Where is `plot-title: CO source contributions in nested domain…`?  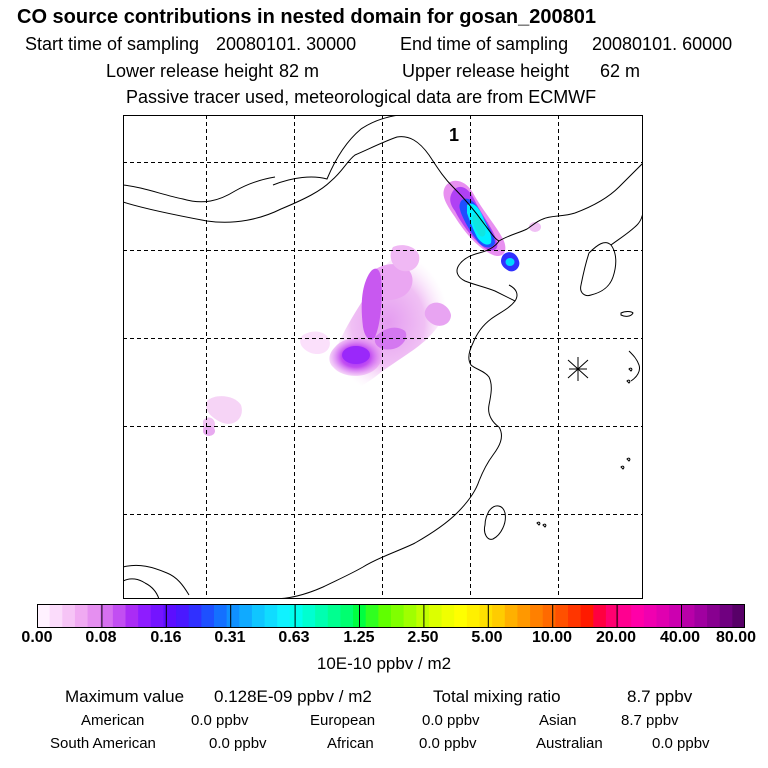 plot-title: CO source contributions in nested domain… is located at coordinates (307, 17).